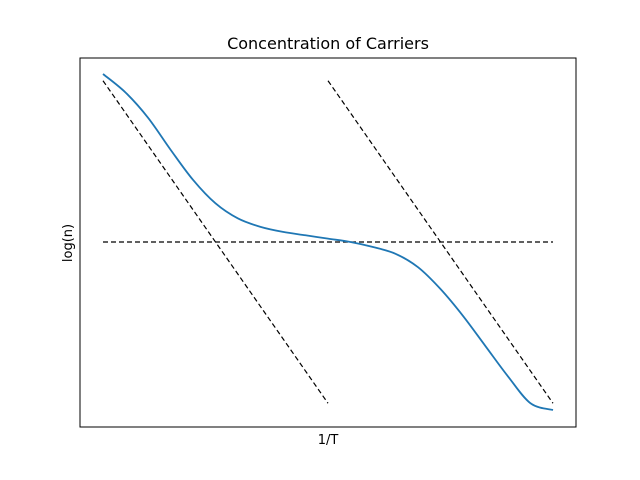  What do you see at coordinates (68, 243) in the screenshot?
I see `y-axis-label: log(n)` at bounding box center [68, 243].